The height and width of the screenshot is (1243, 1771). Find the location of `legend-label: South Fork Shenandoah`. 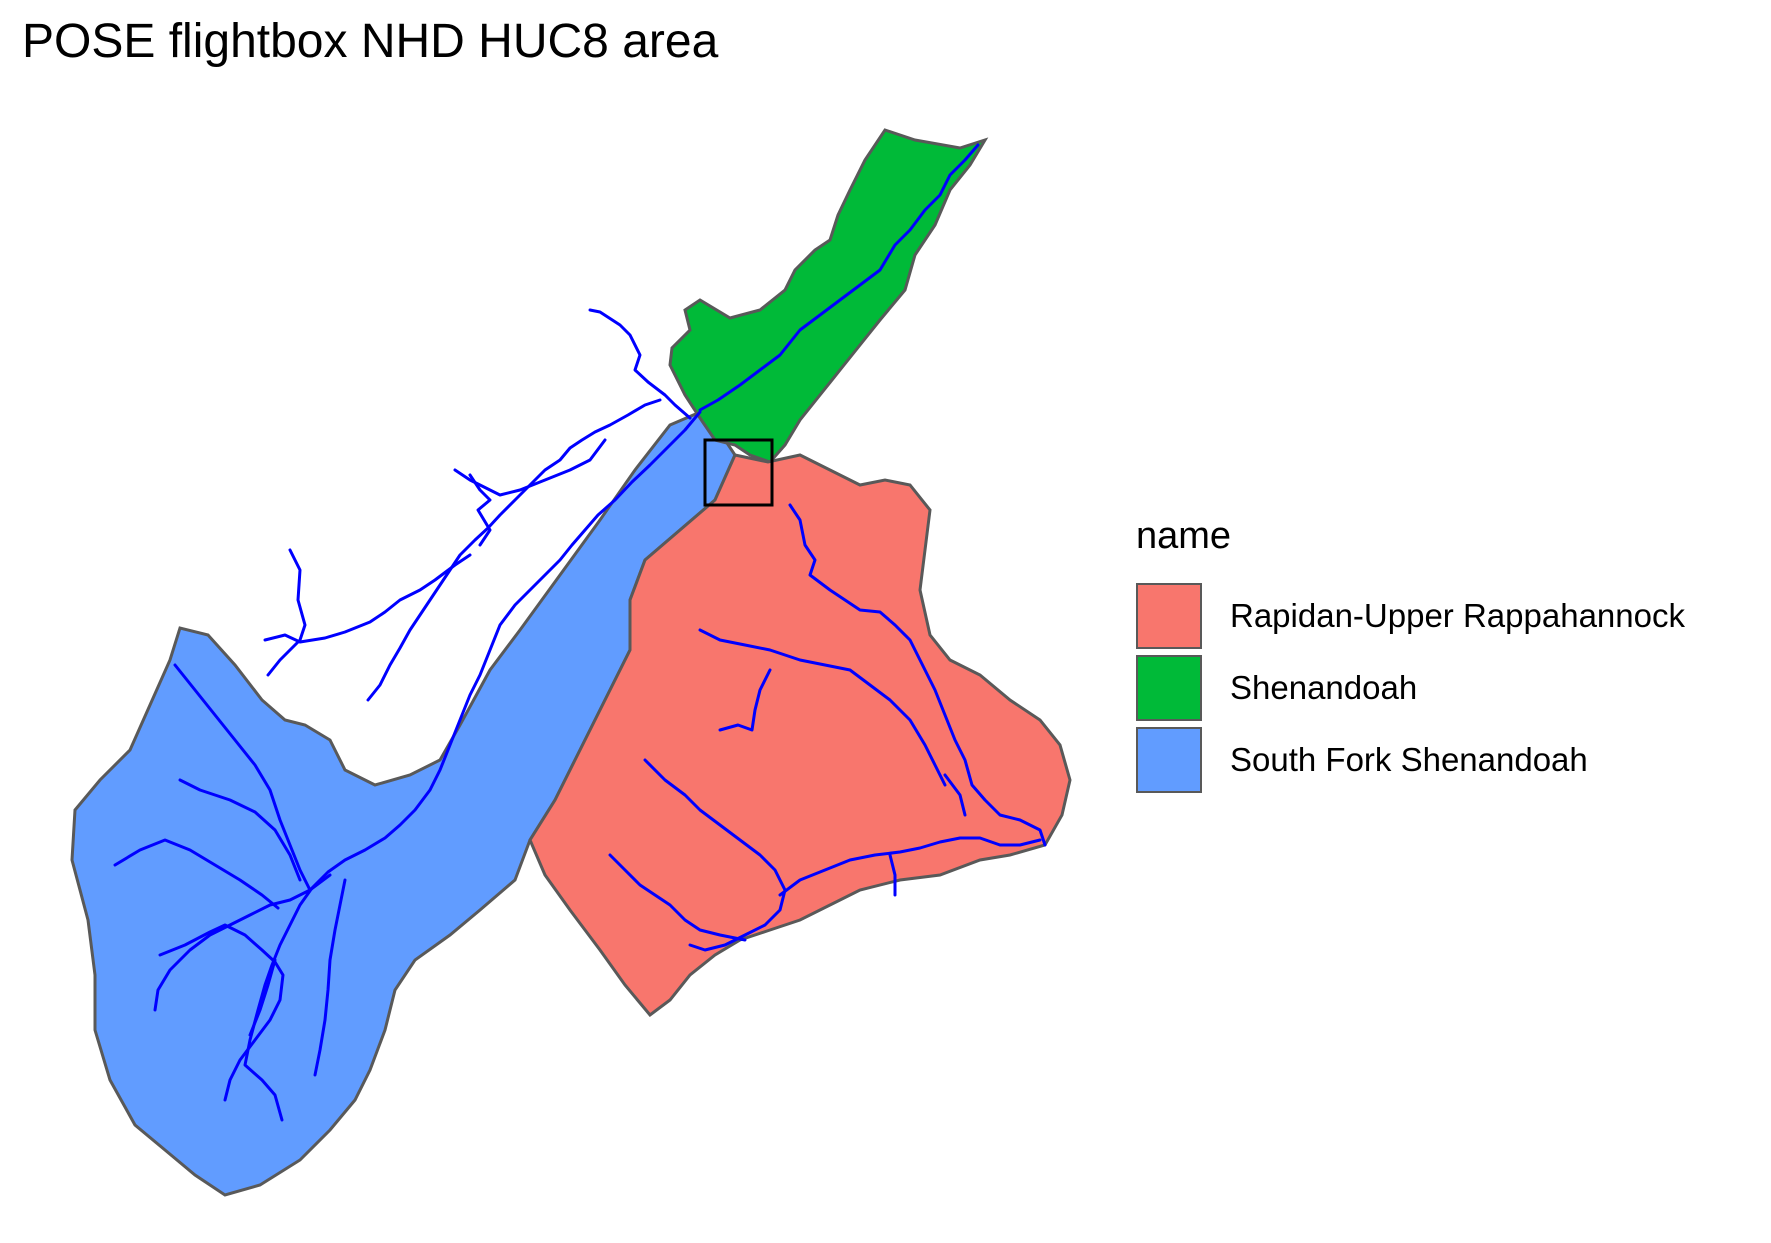

legend-label: South Fork Shenandoah is located at coordinates (1409, 759).